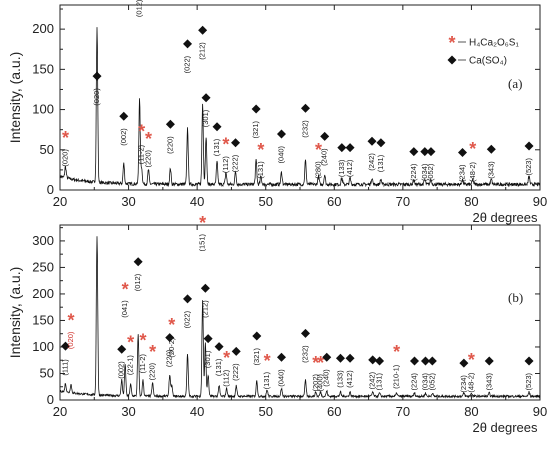 The image size is (550, 455). I want to click on peak-label: (20-2), so click(171, 347).